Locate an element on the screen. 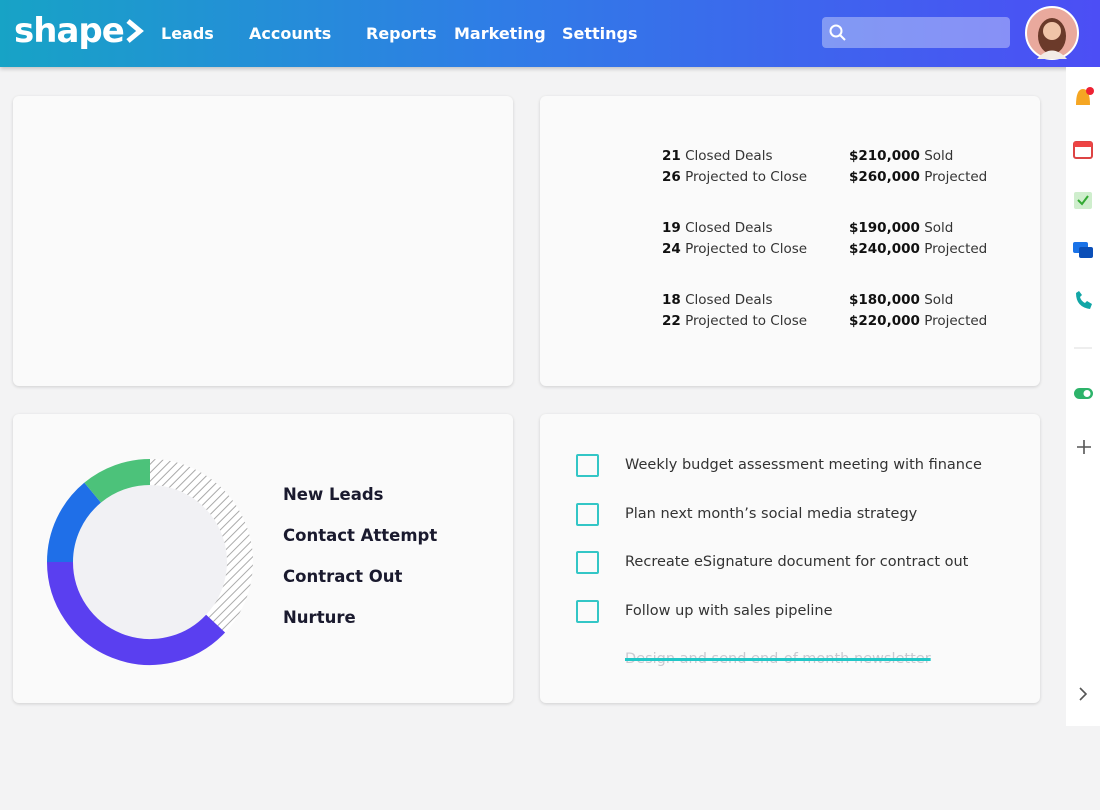  stat-value: 22 is located at coordinates (671, 321).